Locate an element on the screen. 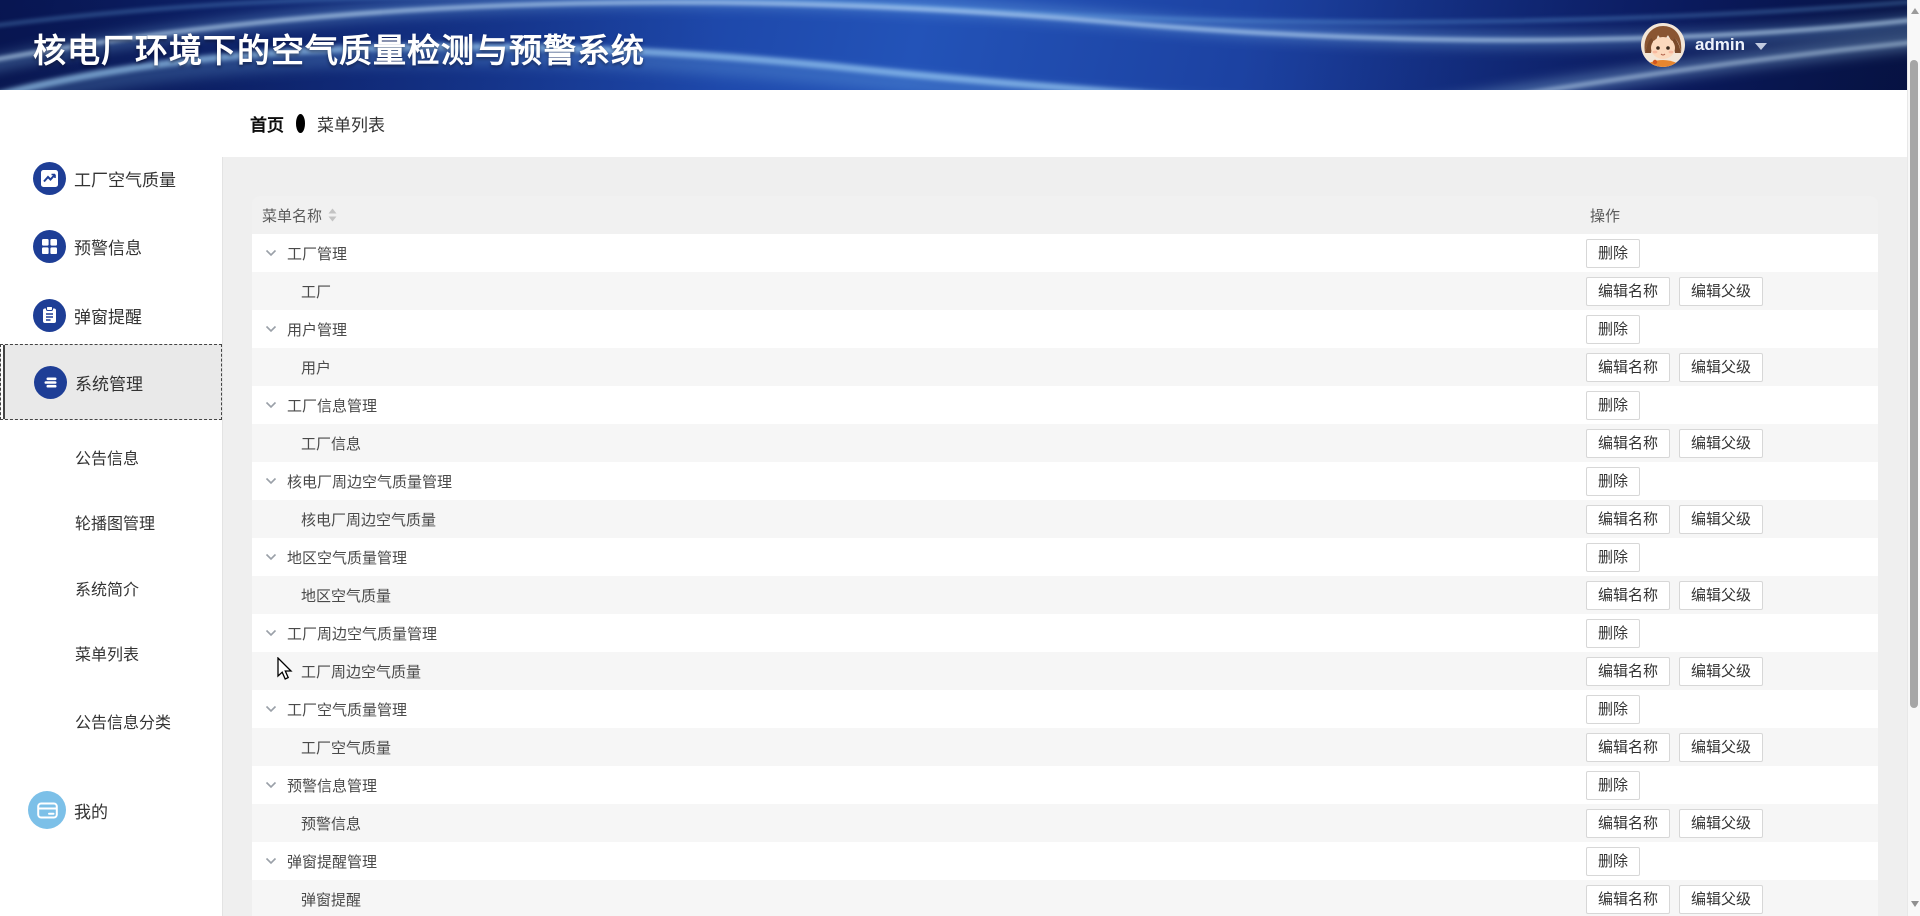 This screenshot has width=1920, height=916. menu-name-label: 核电厂周边空气质量管理 is located at coordinates (370, 482).